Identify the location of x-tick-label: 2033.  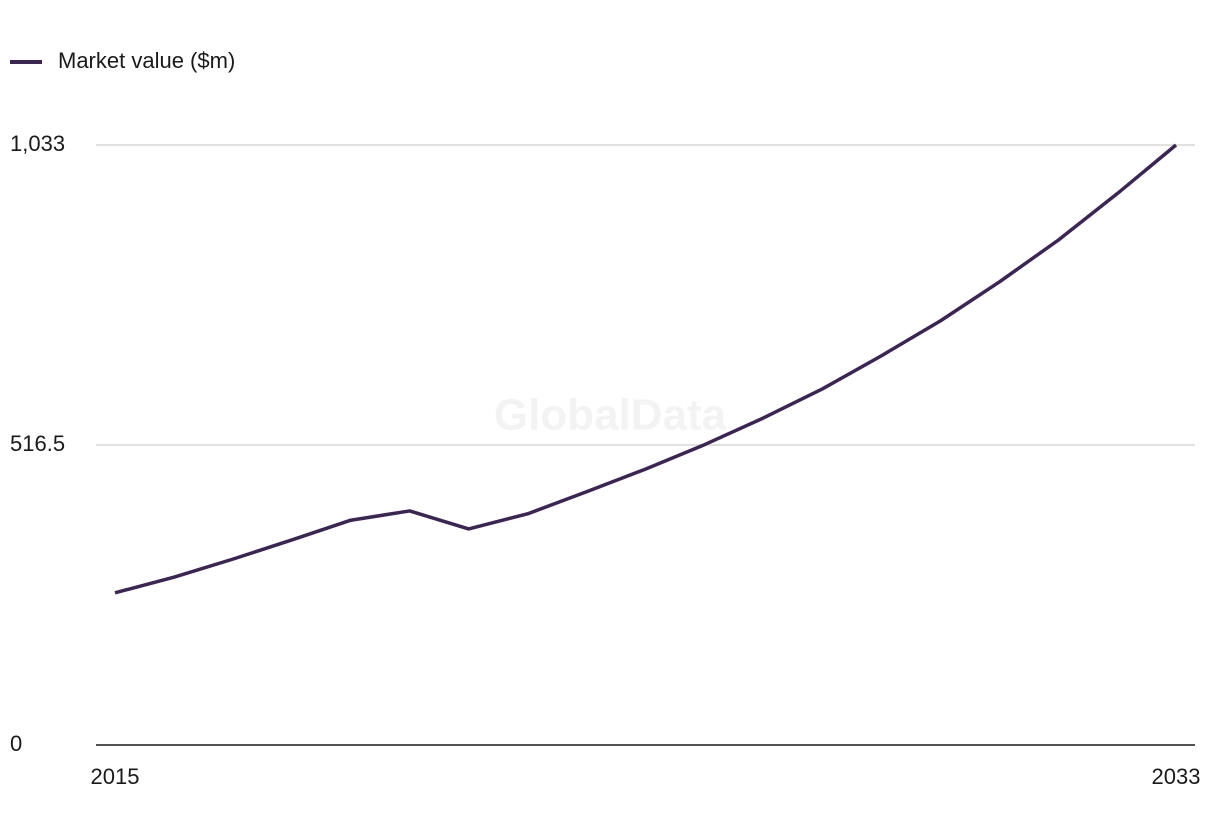
(1176, 776).